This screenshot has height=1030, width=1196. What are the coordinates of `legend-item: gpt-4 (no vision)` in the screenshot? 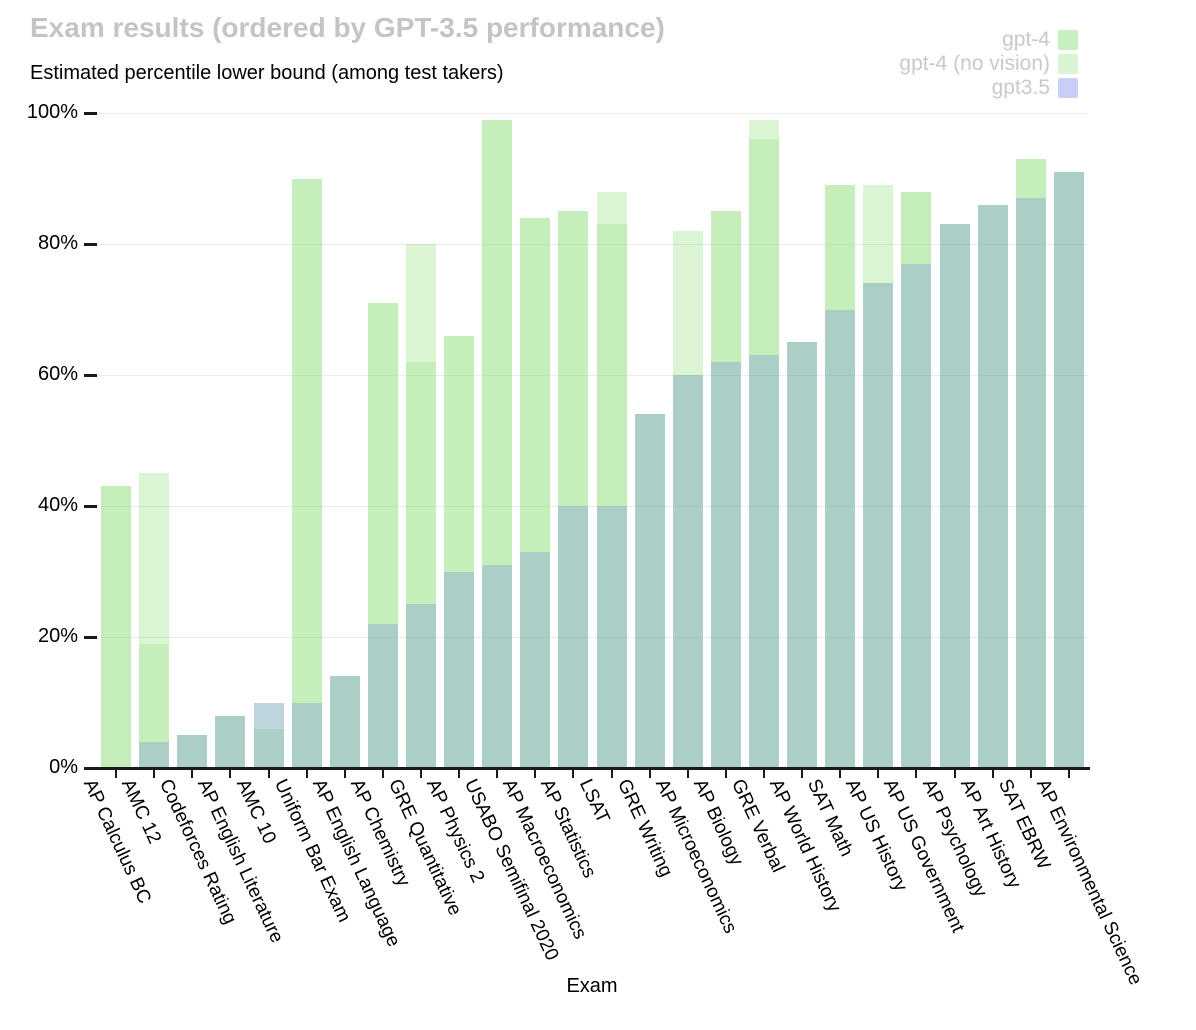 It's located at (988, 64).